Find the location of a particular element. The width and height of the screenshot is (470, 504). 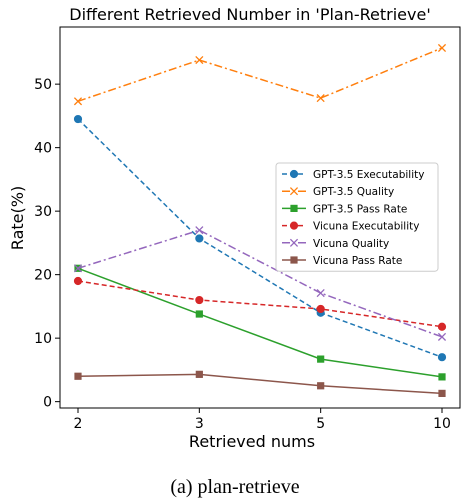

y-tick-label: 20 is located at coordinates (43, 276).